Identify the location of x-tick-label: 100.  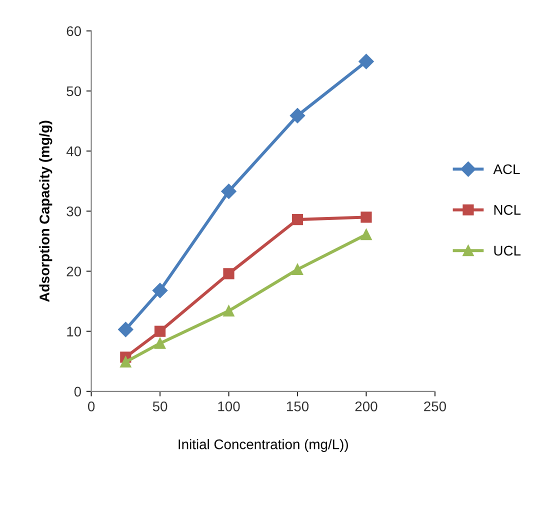
(229, 406).